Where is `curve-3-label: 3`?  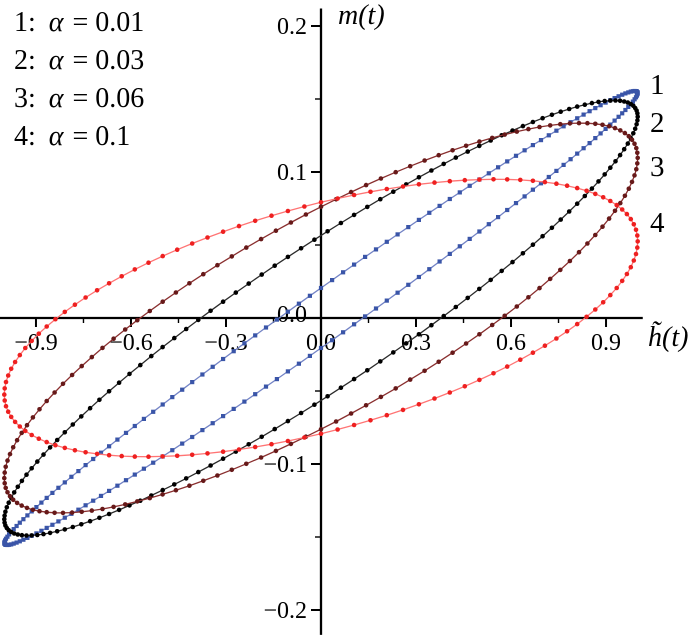 curve-3-label: 3 is located at coordinates (657, 167).